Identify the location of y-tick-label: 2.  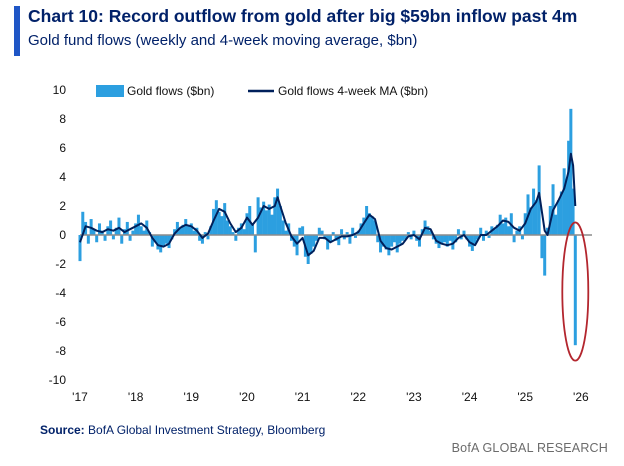
(62, 206).